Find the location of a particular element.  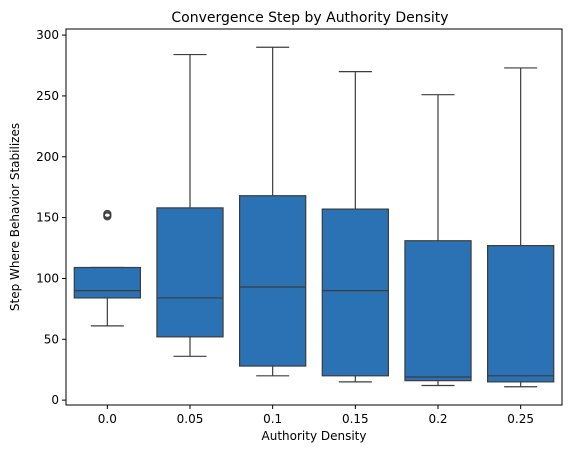

chart-title: Convergence Step by Authority Density is located at coordinates (309, 18).